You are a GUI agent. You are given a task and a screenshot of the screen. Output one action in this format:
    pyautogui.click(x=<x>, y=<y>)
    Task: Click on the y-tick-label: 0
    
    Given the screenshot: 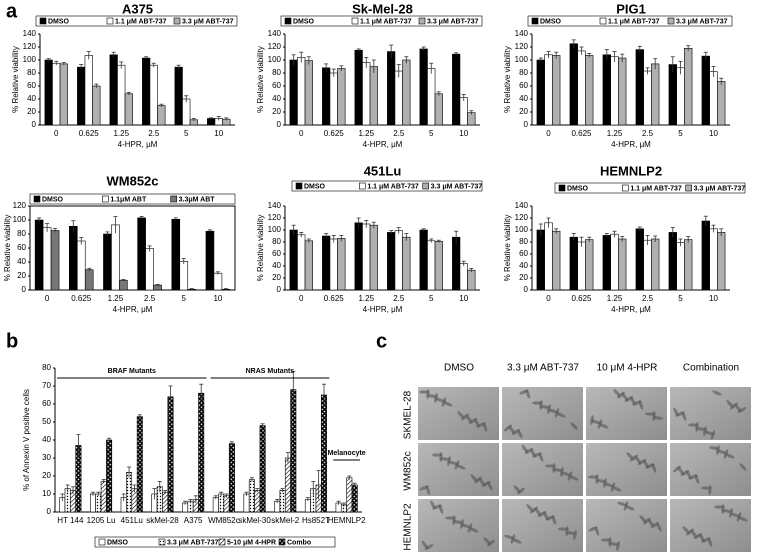 What is the action you would take?
    pyautogui.click(x=49, y=511)
    